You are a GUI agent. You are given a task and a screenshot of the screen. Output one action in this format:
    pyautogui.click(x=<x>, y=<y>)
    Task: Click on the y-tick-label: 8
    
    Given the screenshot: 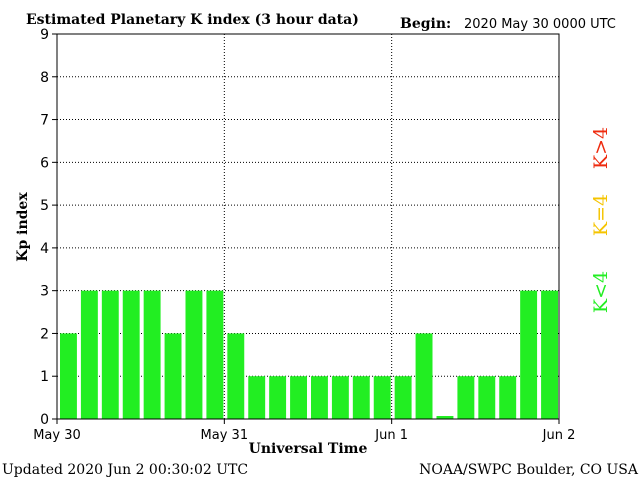 What is the action you would take?
    pyautogui.click(x=44, y=78)
    